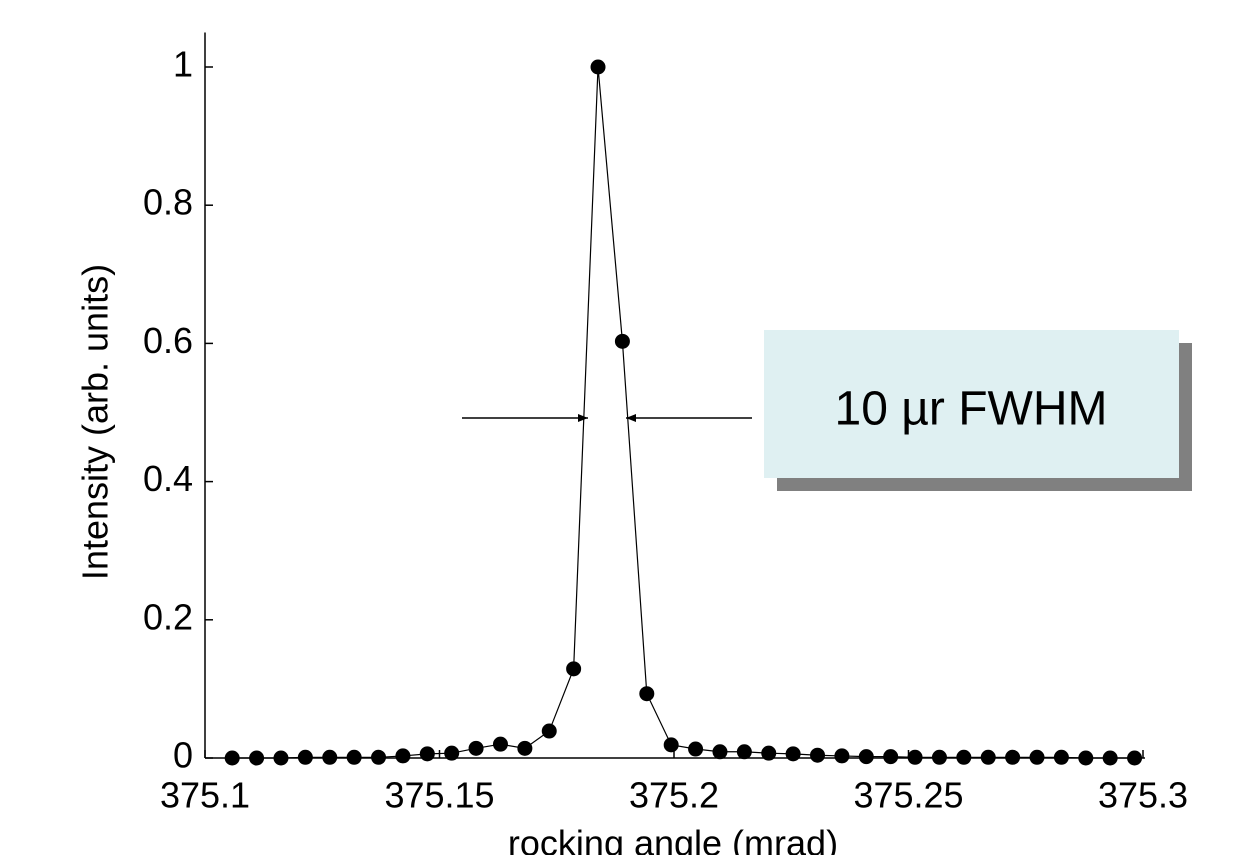  I want to click on x-tick-label: 375.3, so click(1143, 795).